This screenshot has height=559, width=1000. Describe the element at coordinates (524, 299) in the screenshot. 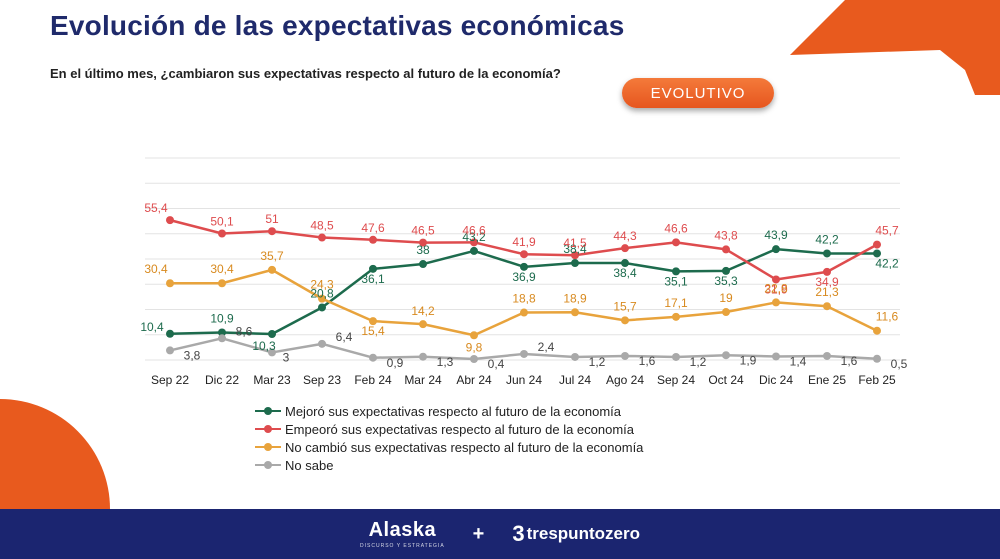

I see `data-label: 18,8` at that location.